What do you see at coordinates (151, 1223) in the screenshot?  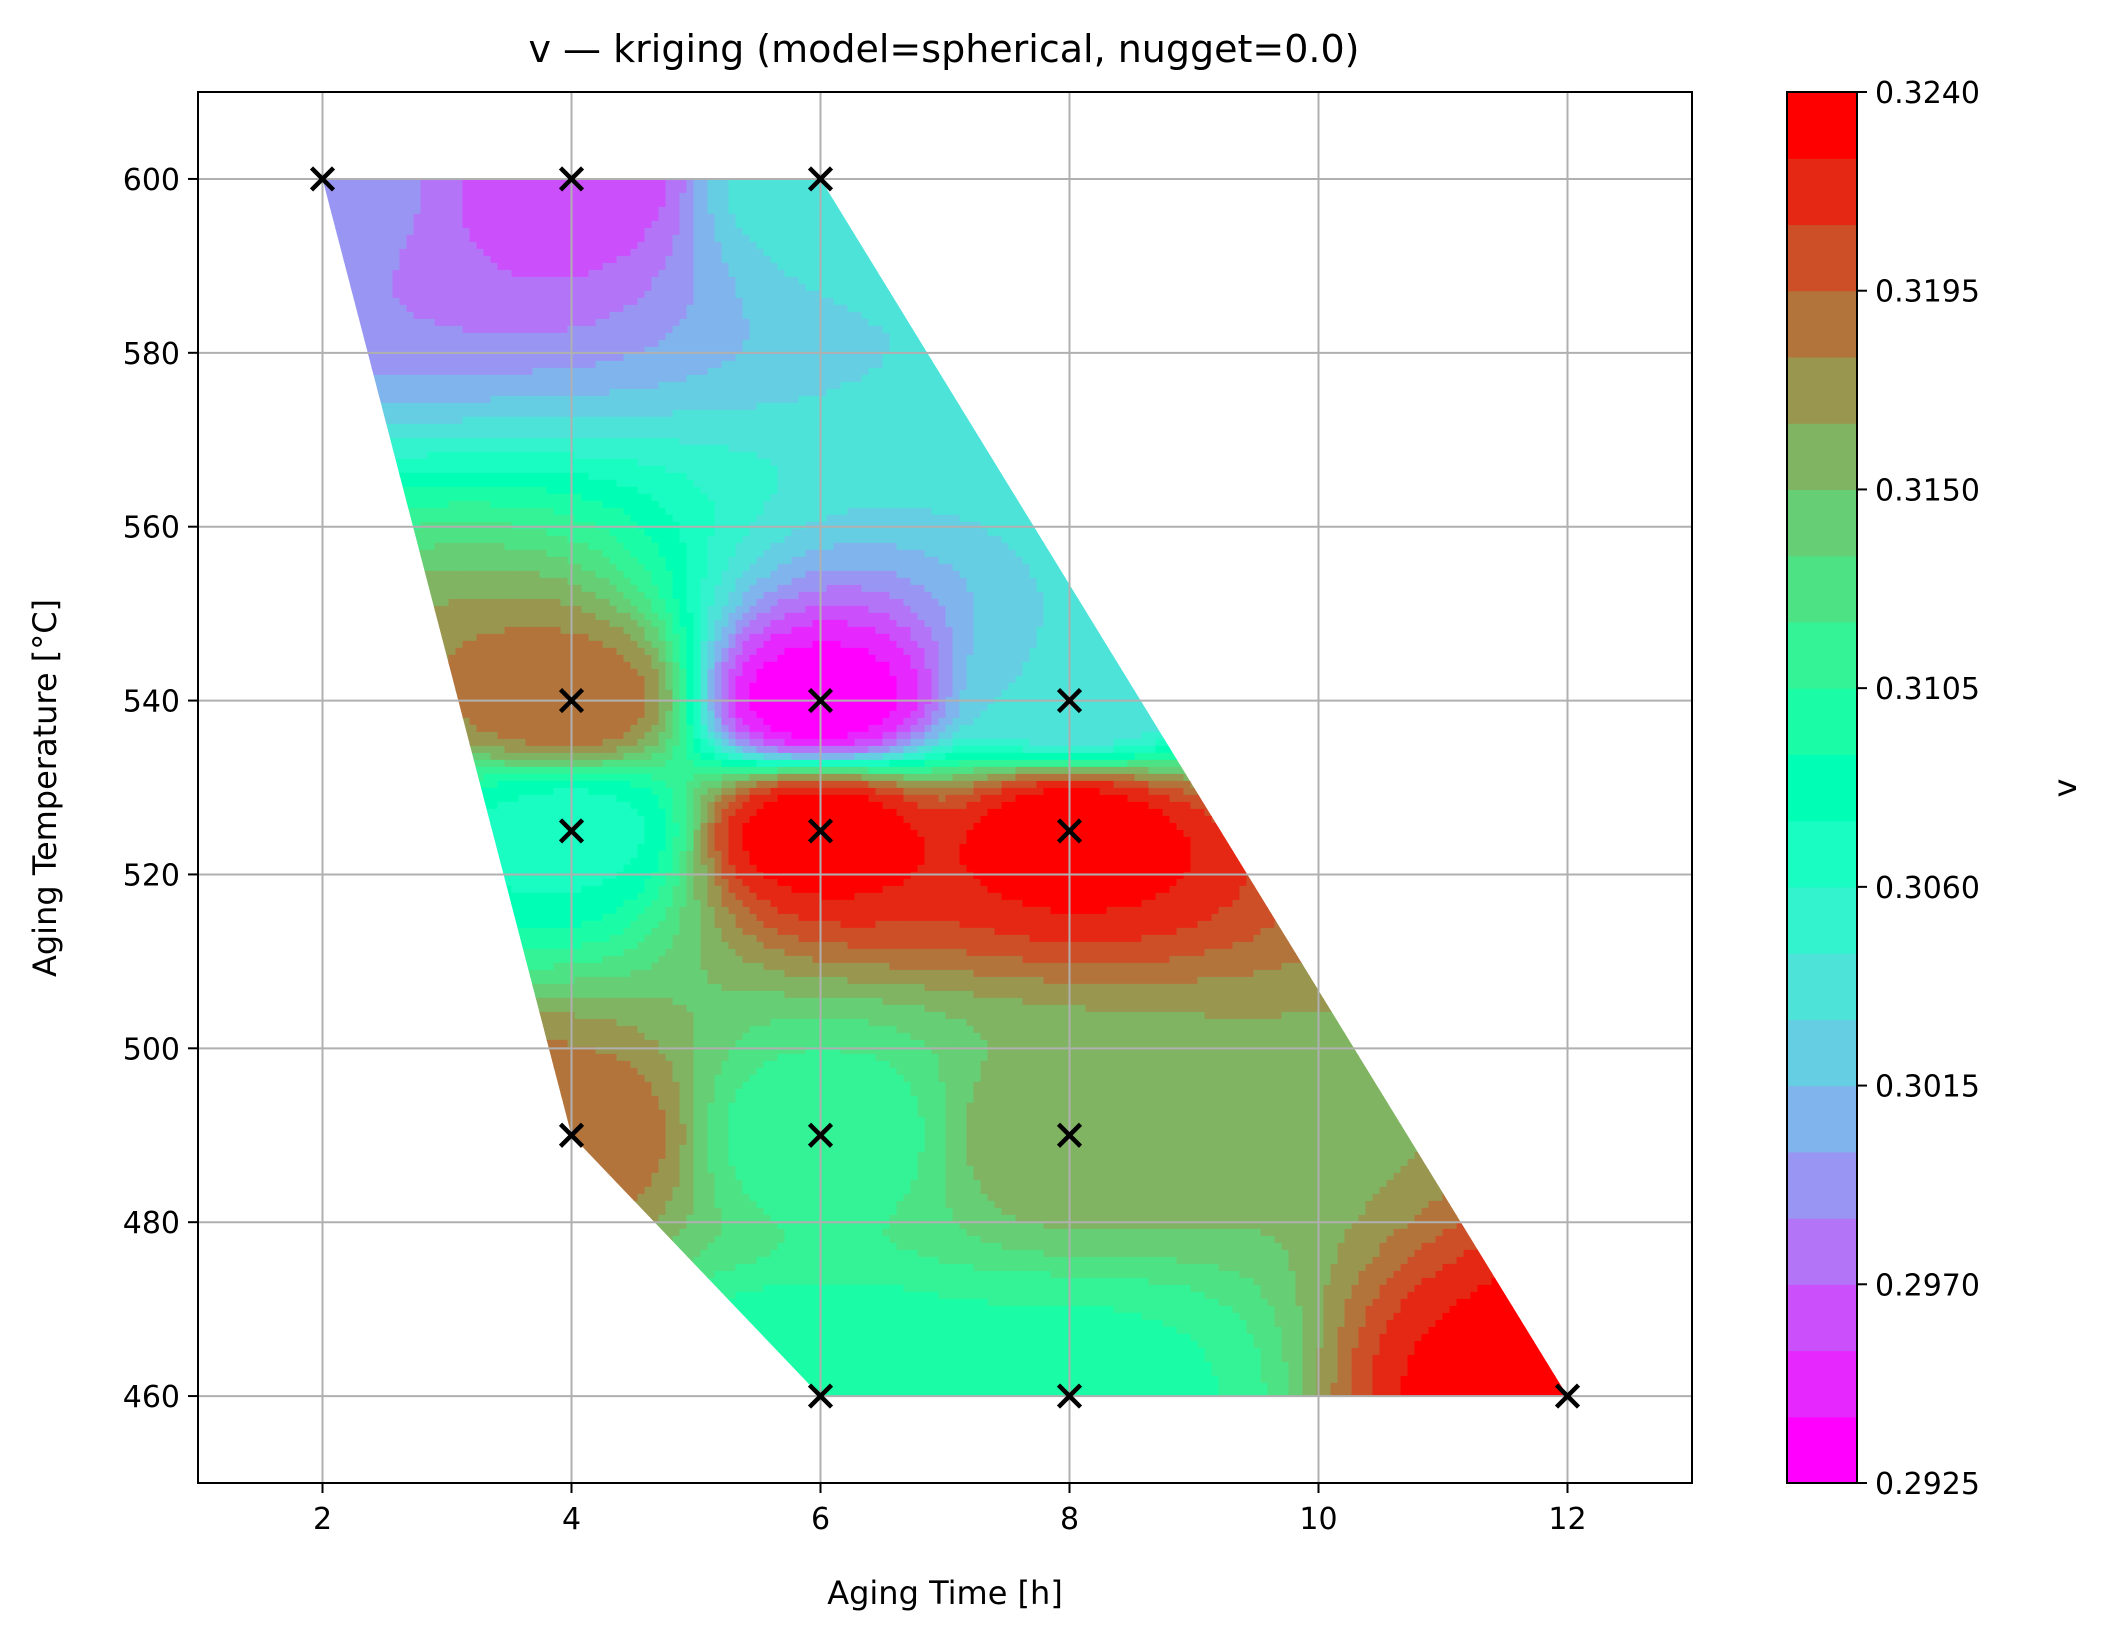 I see `y-tick-label: 480` at bounding box center [151, 1223].